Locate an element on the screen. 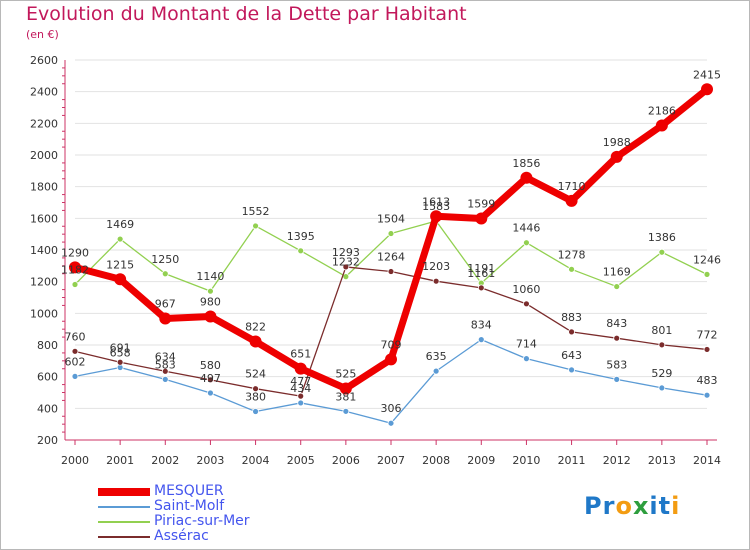 The image size is (750, 550). data-label: 1203 is located at coordinates (436, 266).